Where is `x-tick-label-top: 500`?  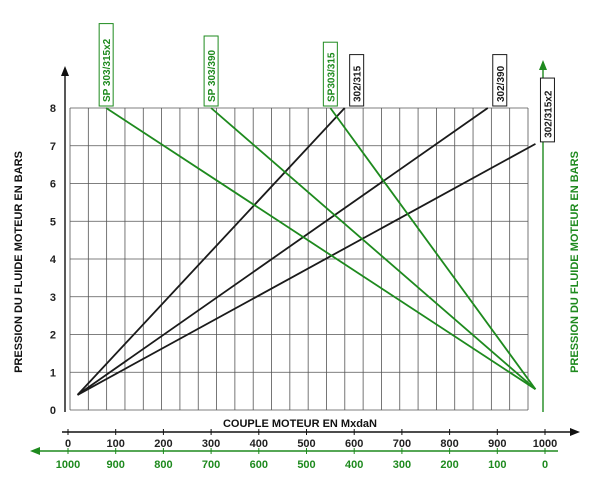
x-tick-label-top: 500 is located at coordinates (306, 444).